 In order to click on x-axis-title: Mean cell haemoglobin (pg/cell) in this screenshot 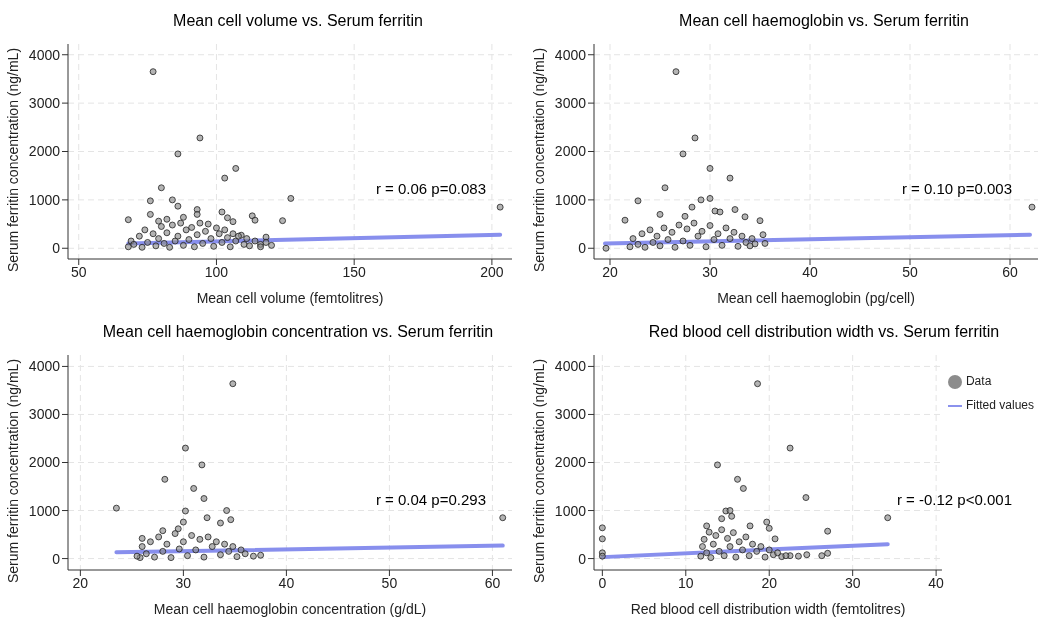, I will do `click(816, 298)`.